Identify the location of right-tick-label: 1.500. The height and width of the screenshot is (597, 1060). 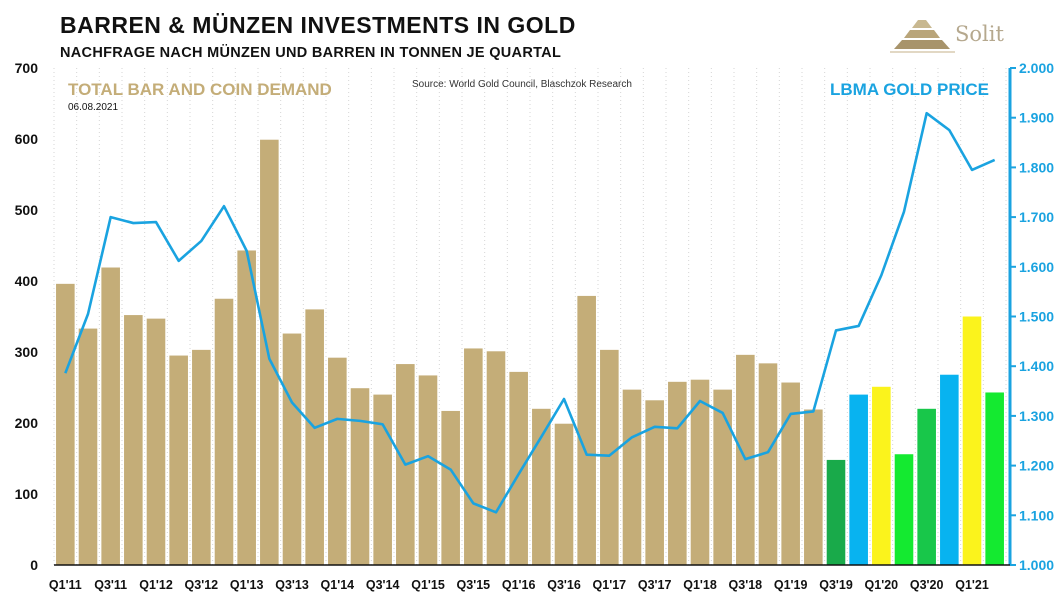
(1036, 317).